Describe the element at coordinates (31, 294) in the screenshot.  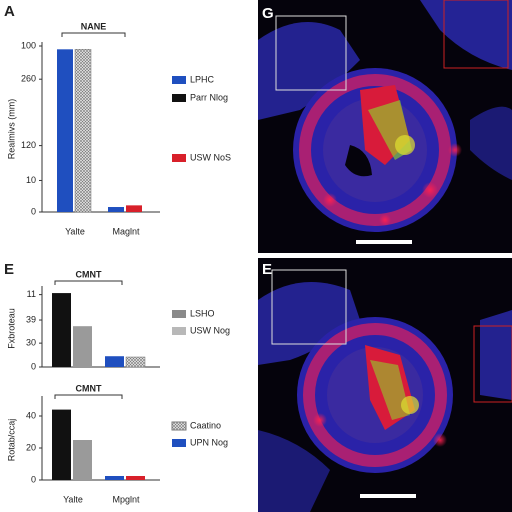
I see `y-tick-label: 11` at that location.